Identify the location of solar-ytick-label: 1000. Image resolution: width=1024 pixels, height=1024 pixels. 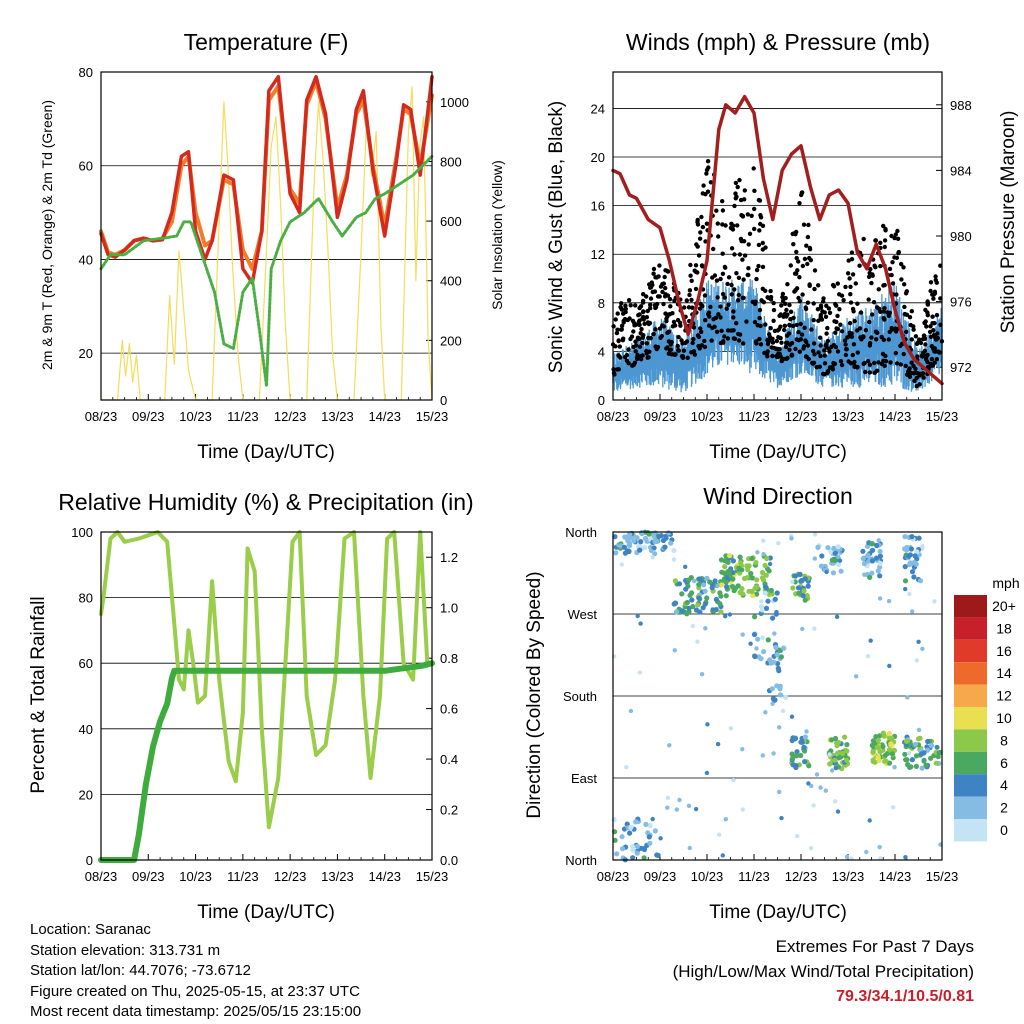
(454, 102).